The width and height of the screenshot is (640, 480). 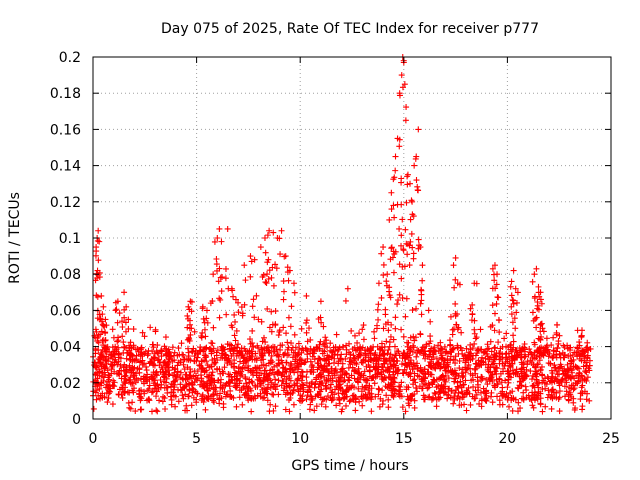 What do you see at coordinates (65, 94) in the screenshot?
I see `y-tick-label: 0.18` at bounding box center [65, 94].